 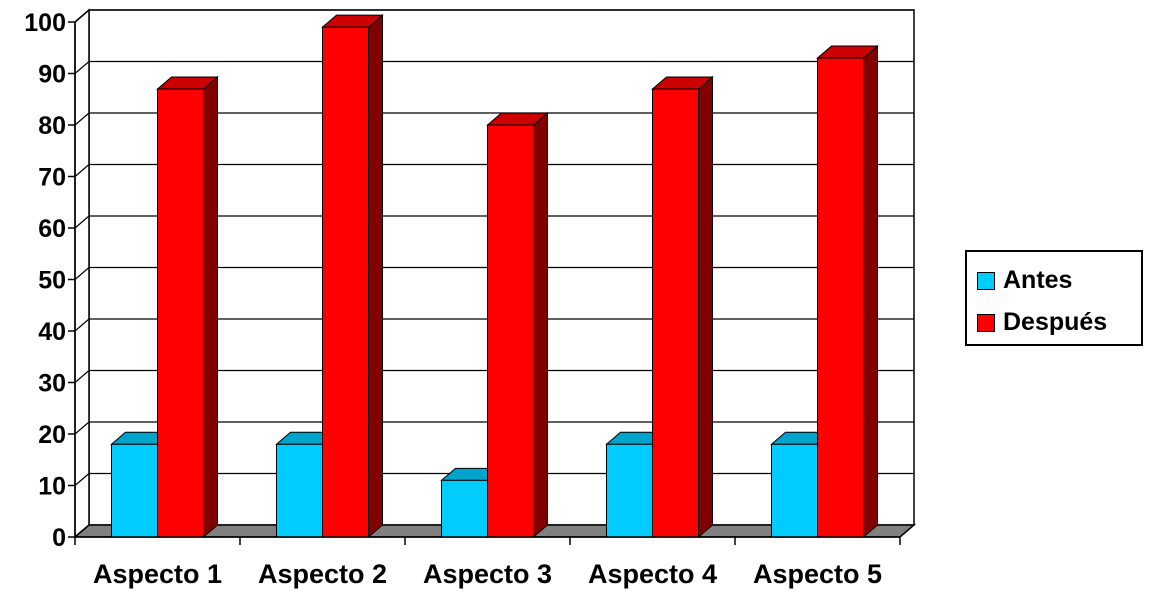 I want to click on bar-después-1, so click(x=187, y=307).